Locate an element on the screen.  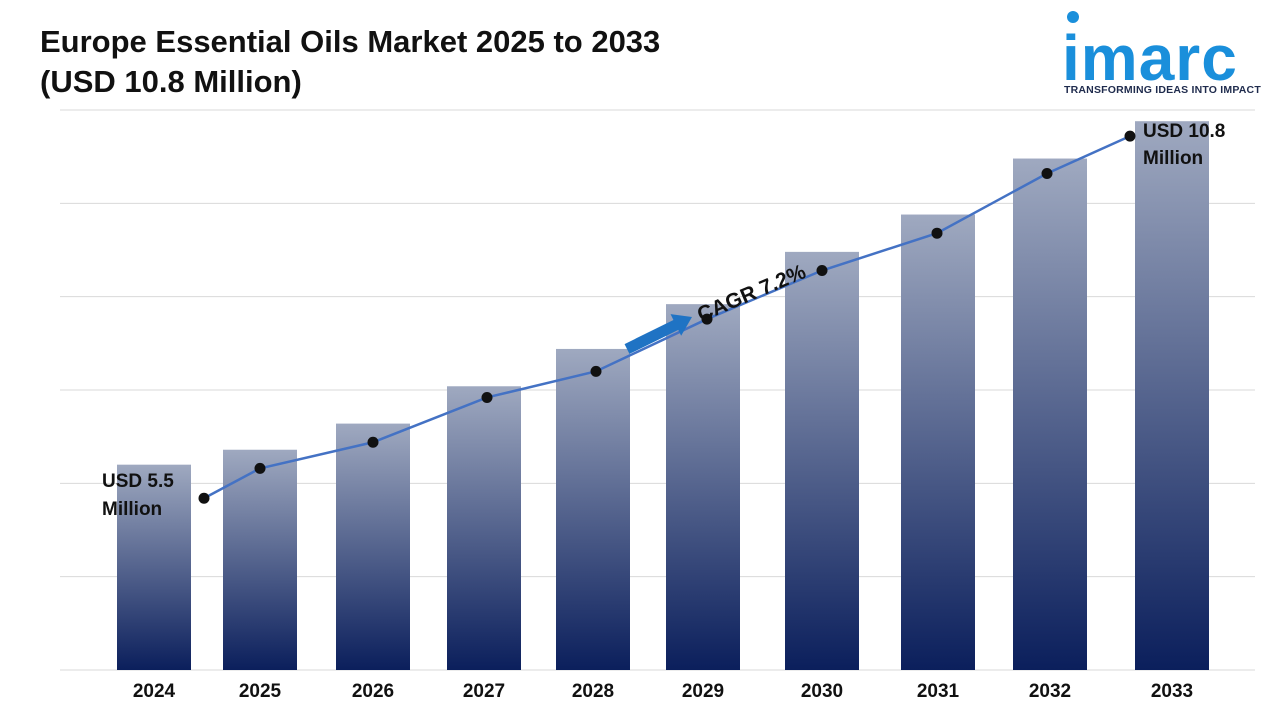
trend-point-2030 is located at coordinates (822, 271).